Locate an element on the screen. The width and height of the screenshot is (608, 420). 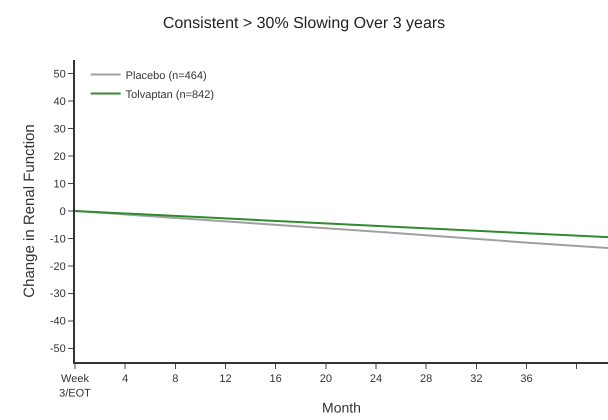
x-tick-label: 28 is located at coordinates (426, 379).